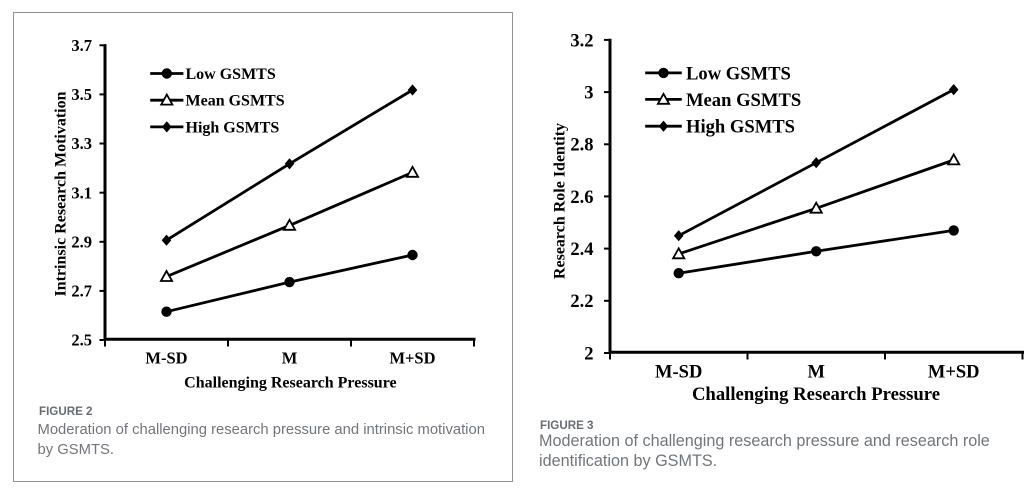 The image size is (1034, 490). I want to click on svg-text: 3, so click(588, 94).